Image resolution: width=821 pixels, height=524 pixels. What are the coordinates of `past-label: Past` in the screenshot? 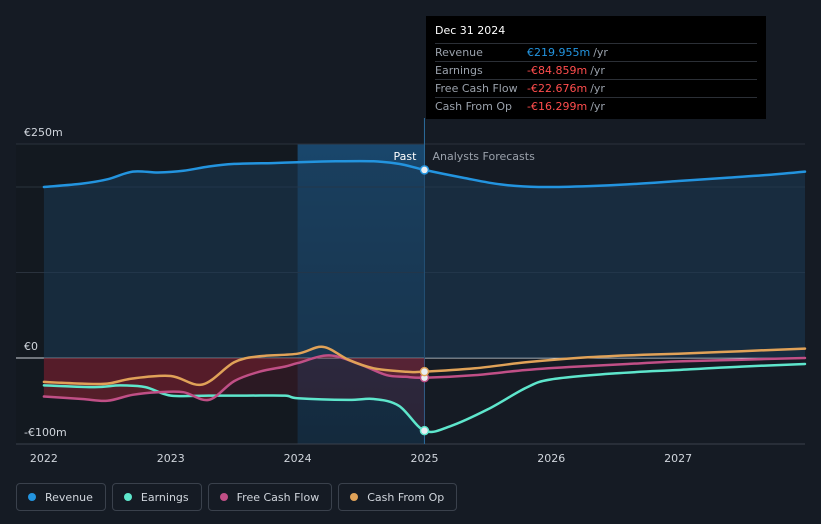 It's located at (406, 156).